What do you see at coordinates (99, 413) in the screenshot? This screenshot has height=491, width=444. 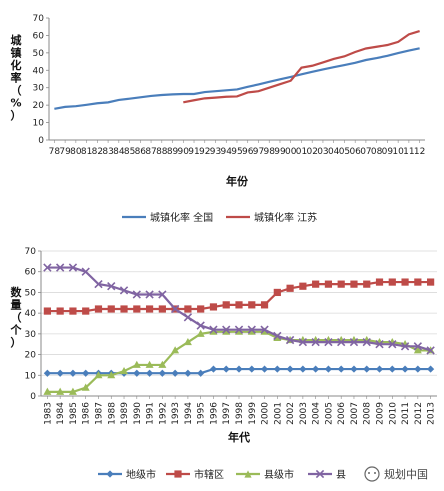 I see `x-tick-label: 1987` at bounding box center [99, 413].